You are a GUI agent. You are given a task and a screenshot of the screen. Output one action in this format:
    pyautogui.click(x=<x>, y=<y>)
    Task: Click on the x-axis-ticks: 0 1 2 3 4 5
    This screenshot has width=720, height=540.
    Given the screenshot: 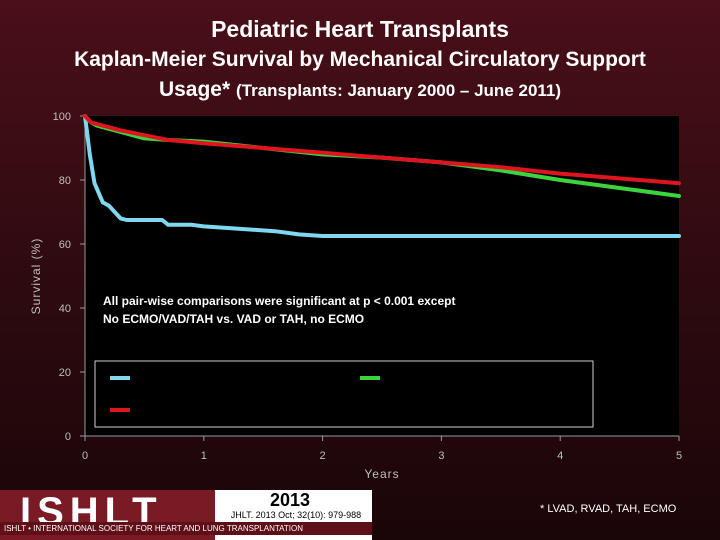 What is the action you would take?
    pyautogui.click(x=382, y=449)
    